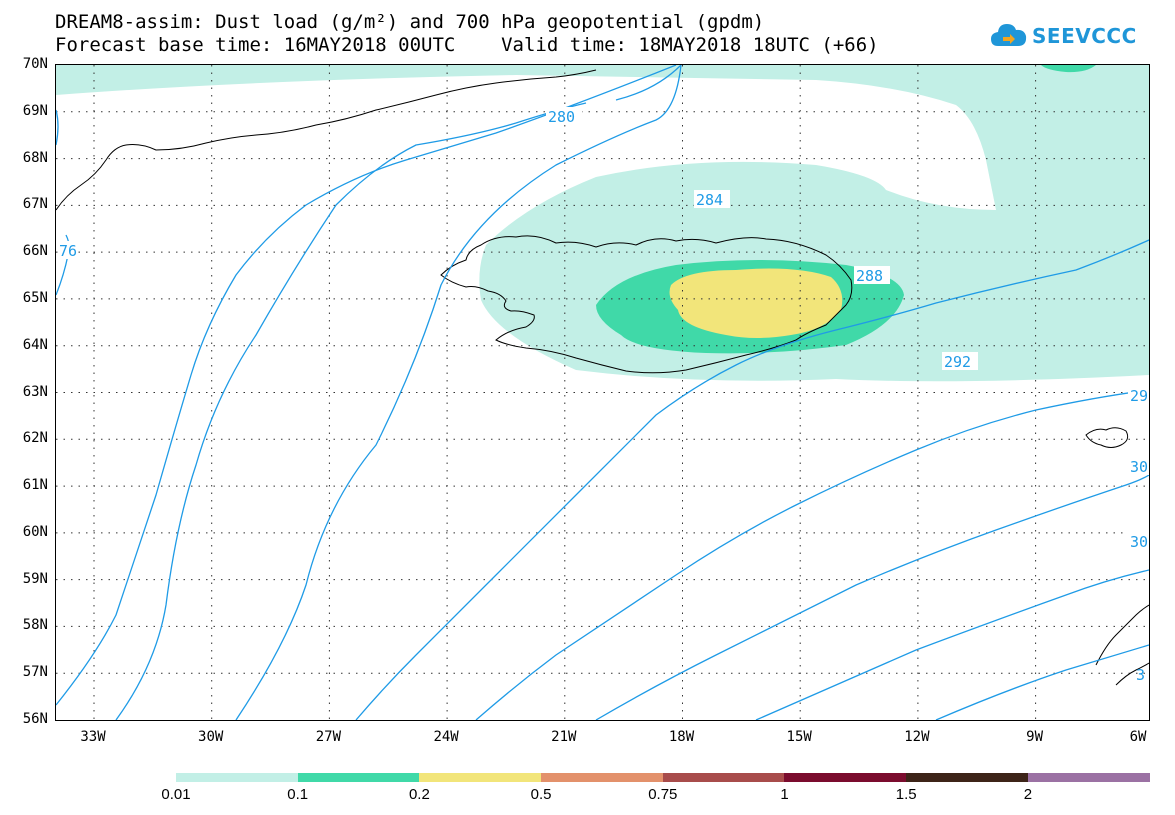  Describe the element at coordinates (917, 737) in the screenshot. I see `lon-label-12W: 12W` at that location.